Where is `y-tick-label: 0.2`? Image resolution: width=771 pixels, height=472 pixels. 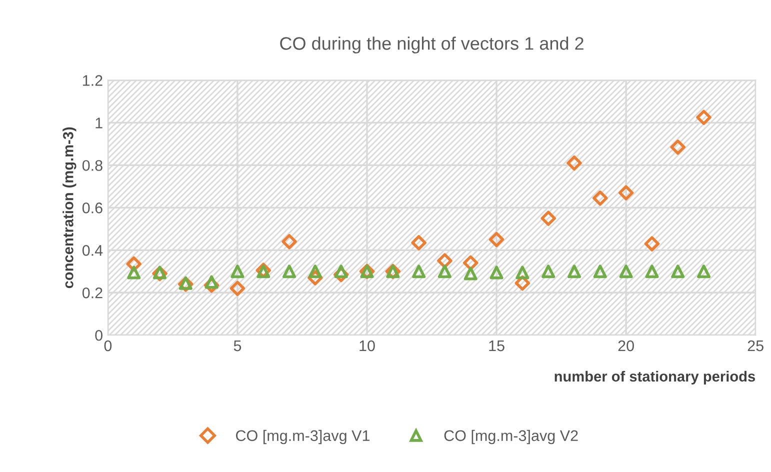 y-tick-label: 0.2 is located at coordinates (92, 293).